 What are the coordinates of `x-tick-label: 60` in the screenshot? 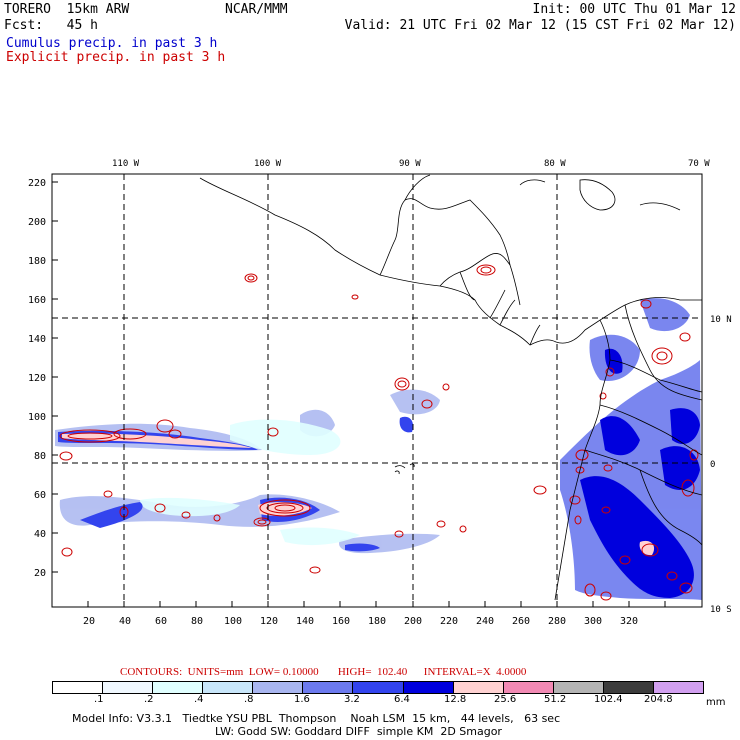 It's located at (161, 621).